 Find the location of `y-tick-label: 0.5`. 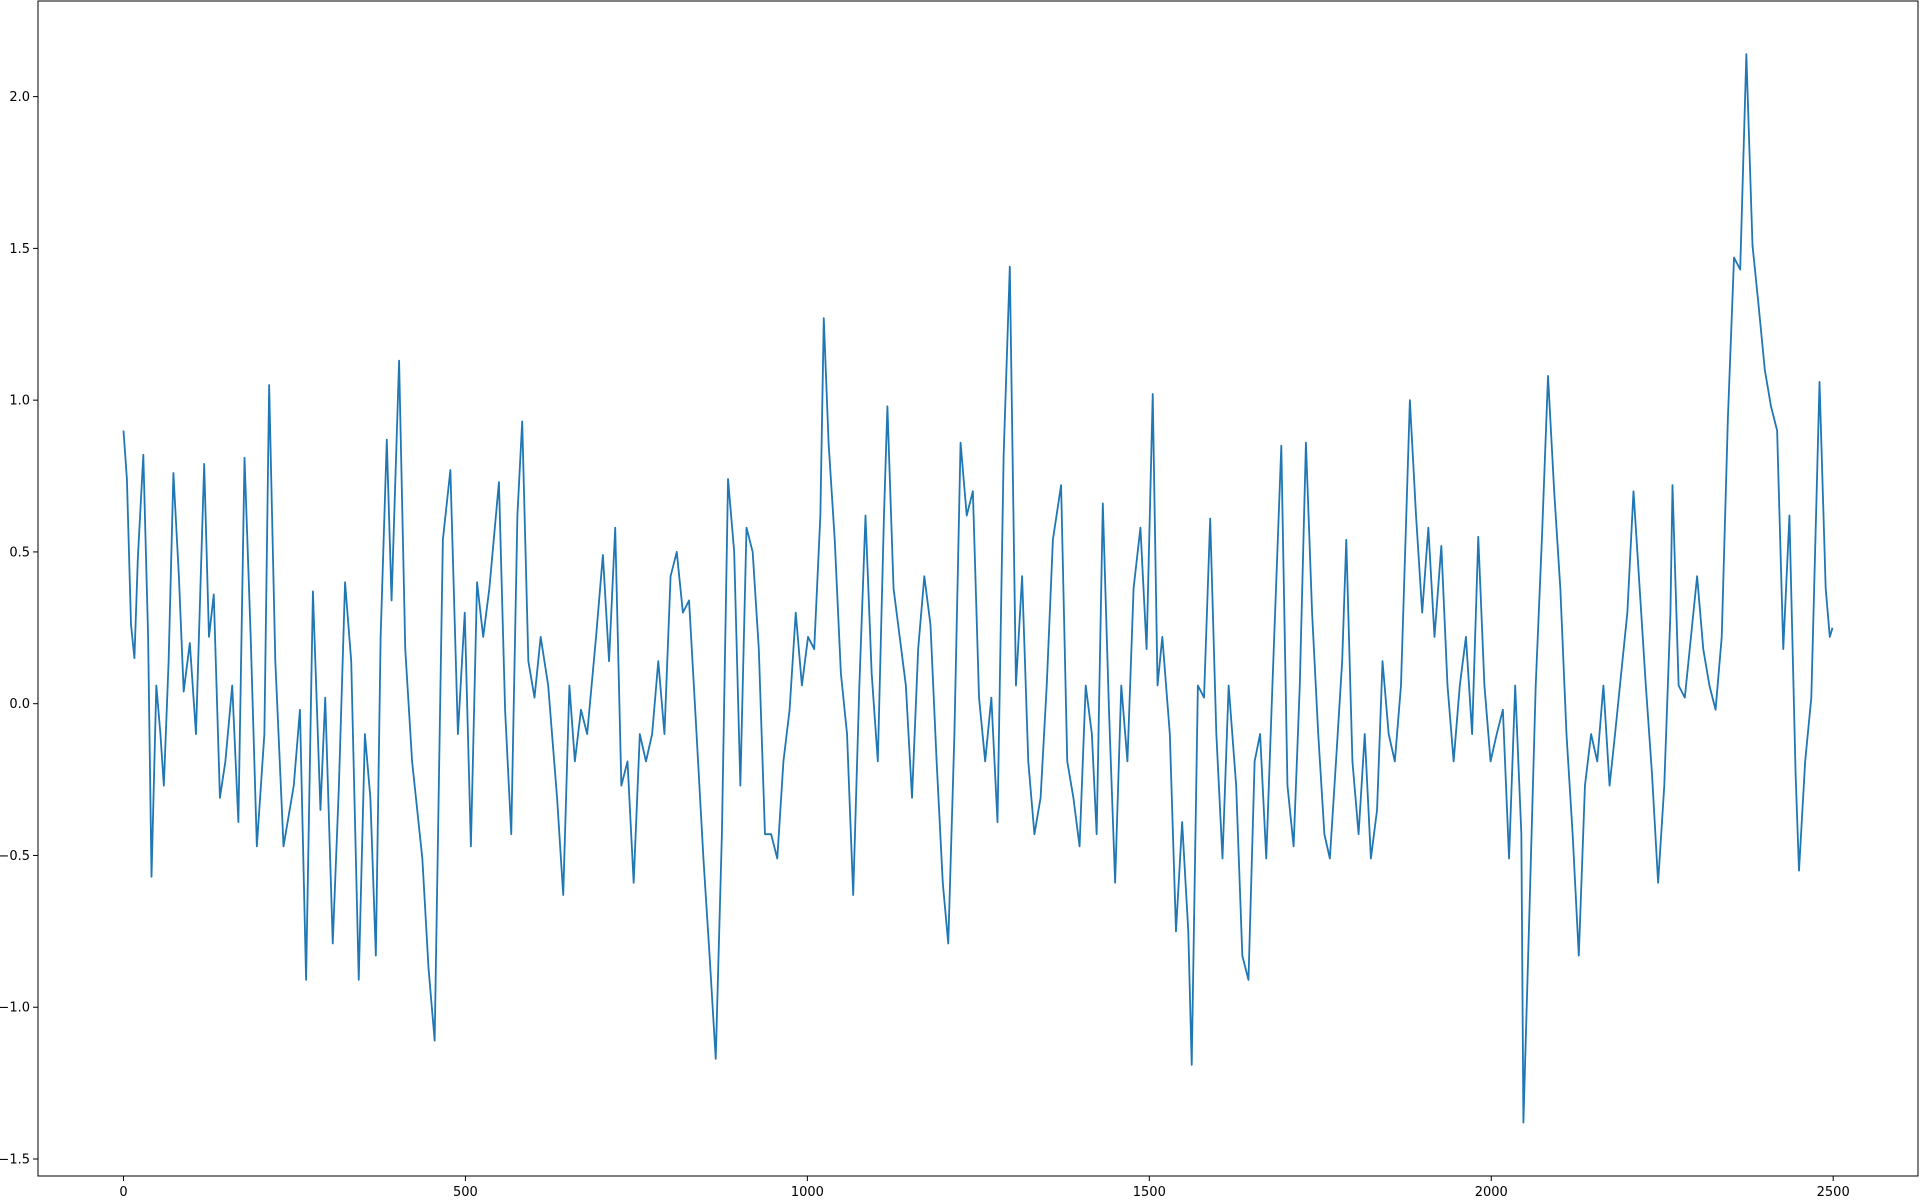

y-tick-label: 0.5 is located at coordinates (19, 552).